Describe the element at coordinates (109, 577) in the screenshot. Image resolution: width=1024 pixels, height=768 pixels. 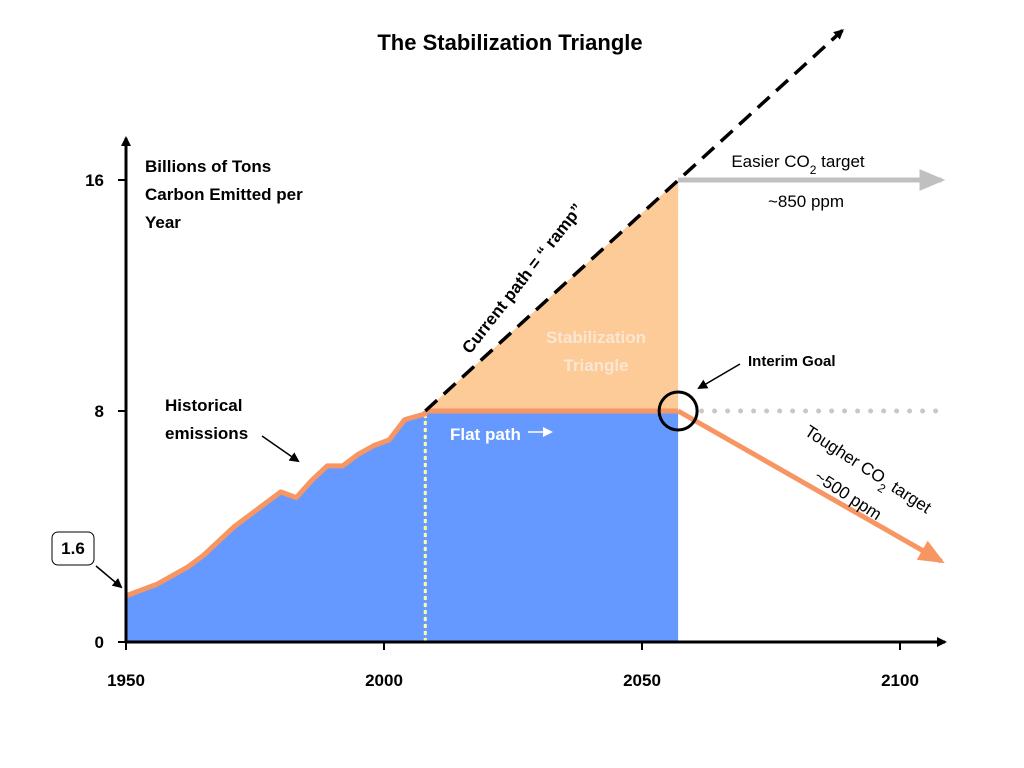
I see `start-value-pointer` at that location.